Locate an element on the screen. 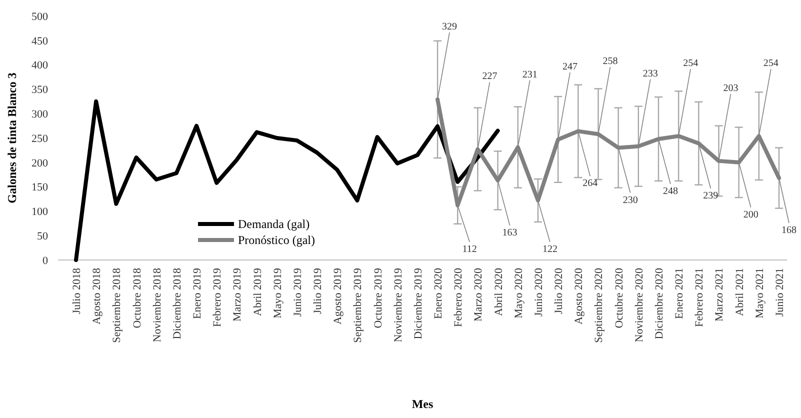 The image size is (801, 418). y-axis-title: Galones de tinta Blanco 3 is located at coordinates (12, 138).